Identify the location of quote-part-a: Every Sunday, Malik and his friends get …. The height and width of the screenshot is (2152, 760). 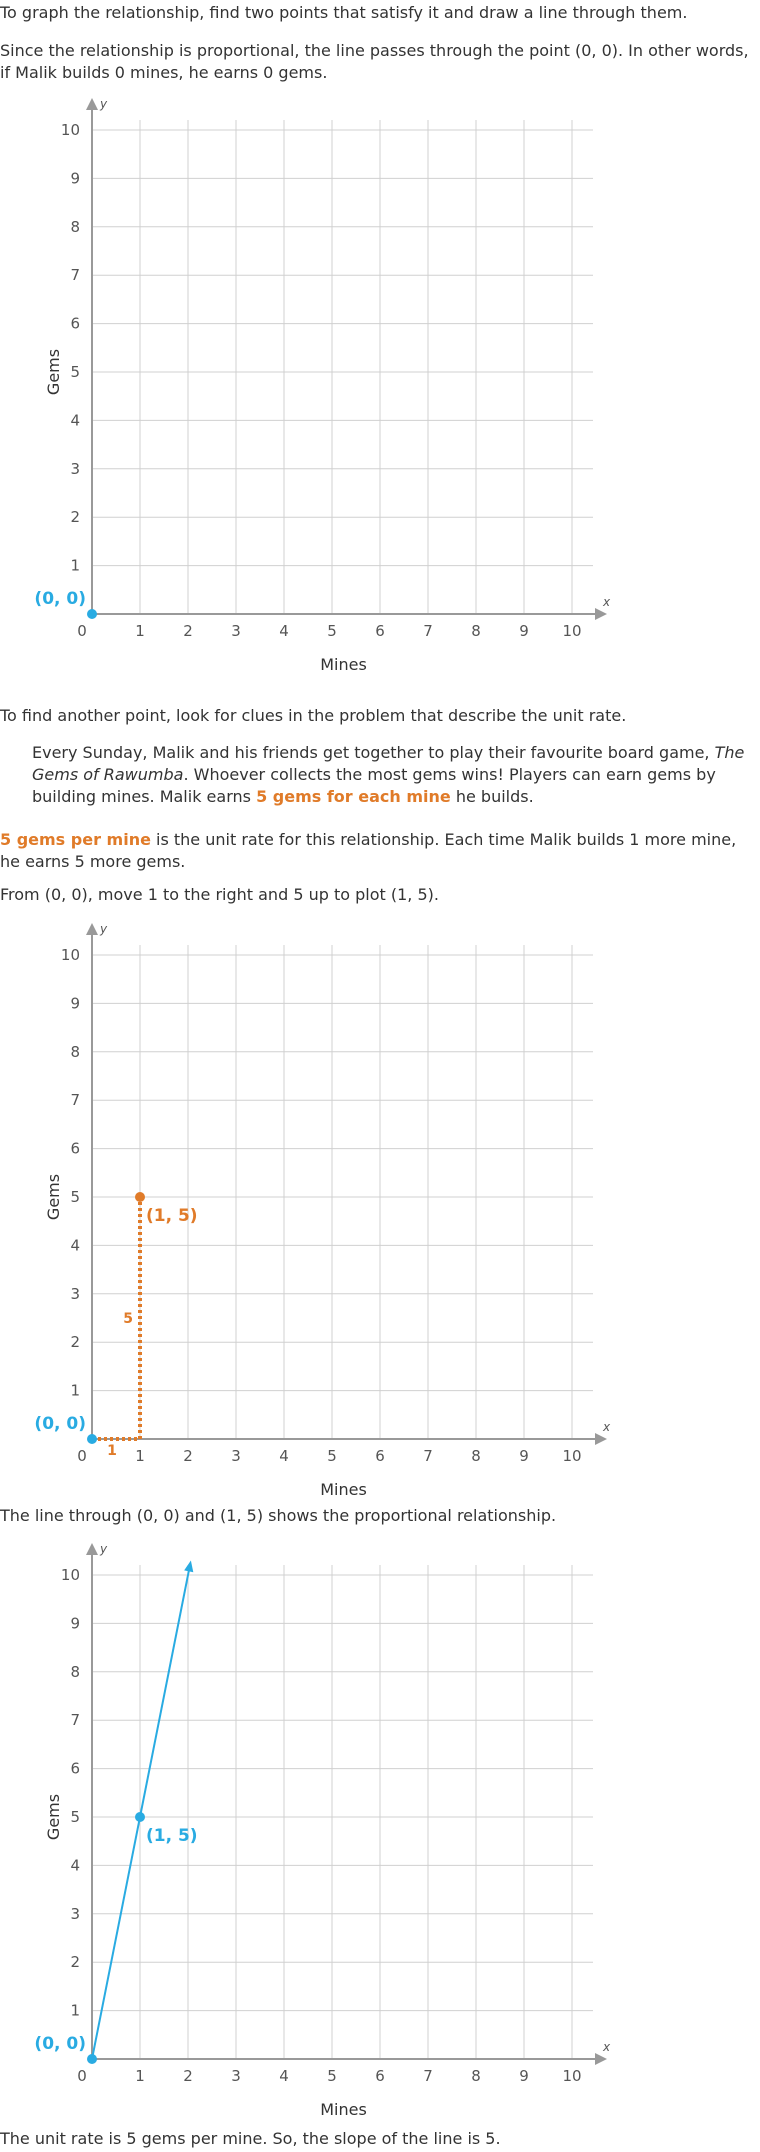
(373, 752).